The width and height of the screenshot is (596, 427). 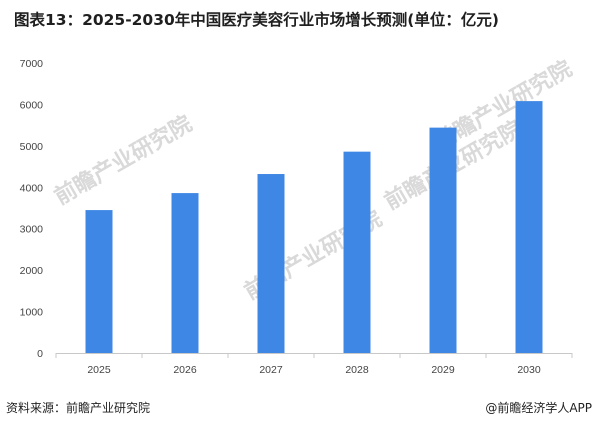 What do you see at coordinates (443, 240) in the screenshot?
I see `bar-2029` at bounding box center [443, 240].